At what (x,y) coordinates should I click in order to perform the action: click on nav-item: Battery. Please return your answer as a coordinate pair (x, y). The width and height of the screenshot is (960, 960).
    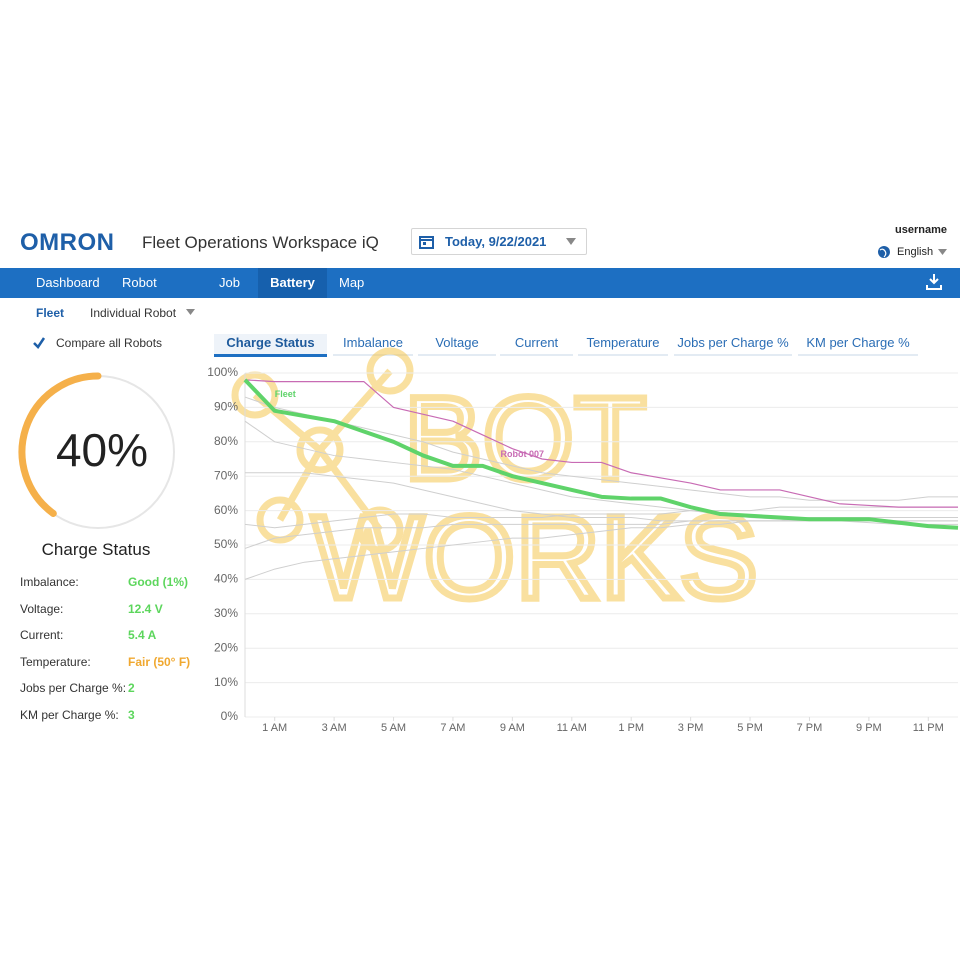
    Looking at the image, I should click on (292, 283).